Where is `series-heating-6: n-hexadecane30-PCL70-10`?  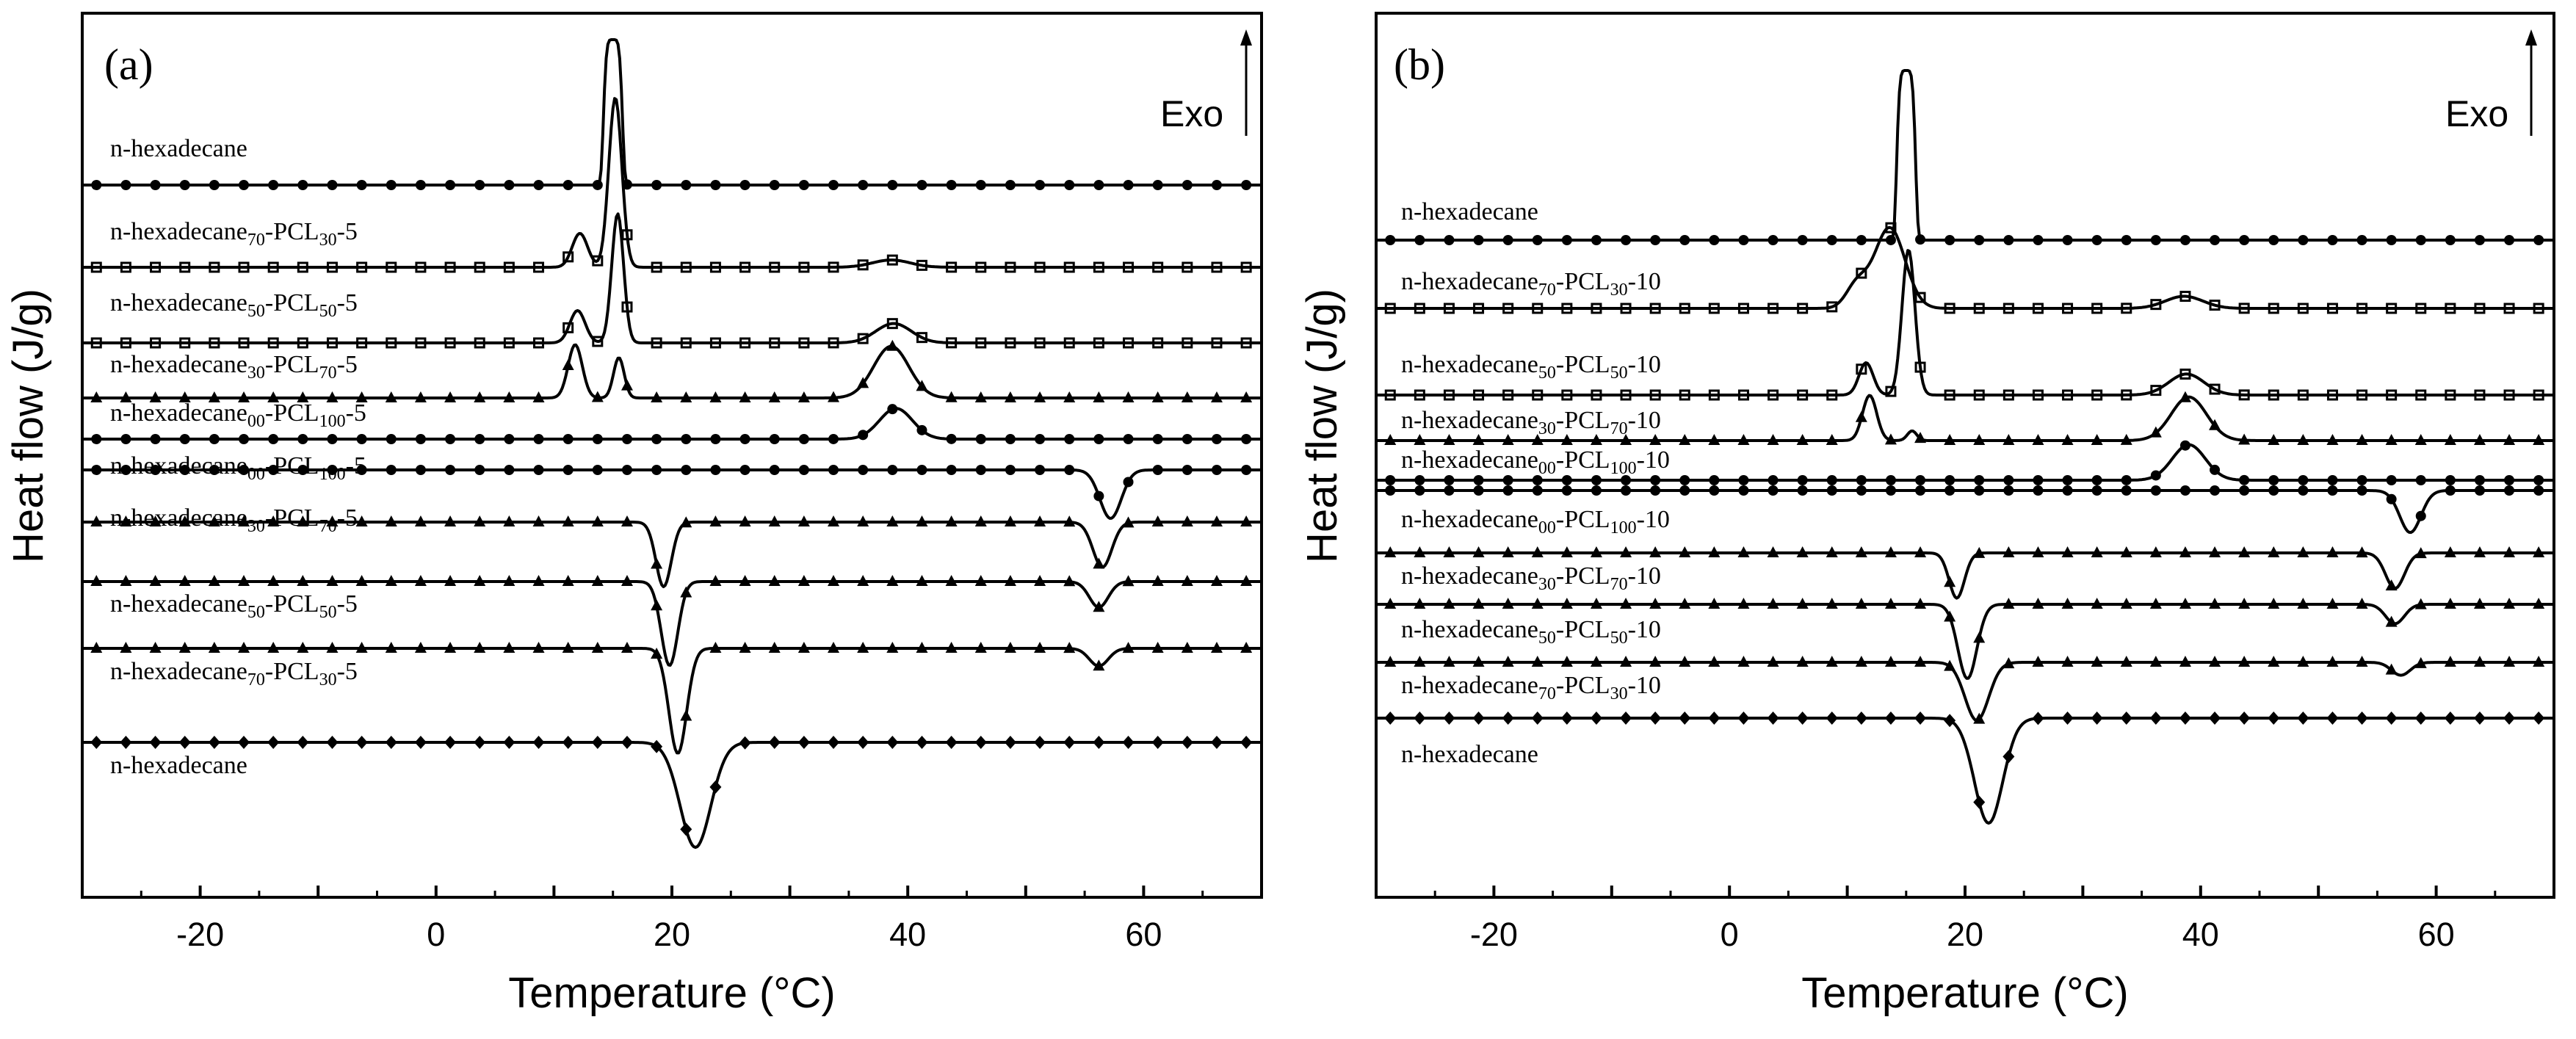
series-heating-6: n-hexadecane30-PCL70-10 is located at coordinates (1965, 573).